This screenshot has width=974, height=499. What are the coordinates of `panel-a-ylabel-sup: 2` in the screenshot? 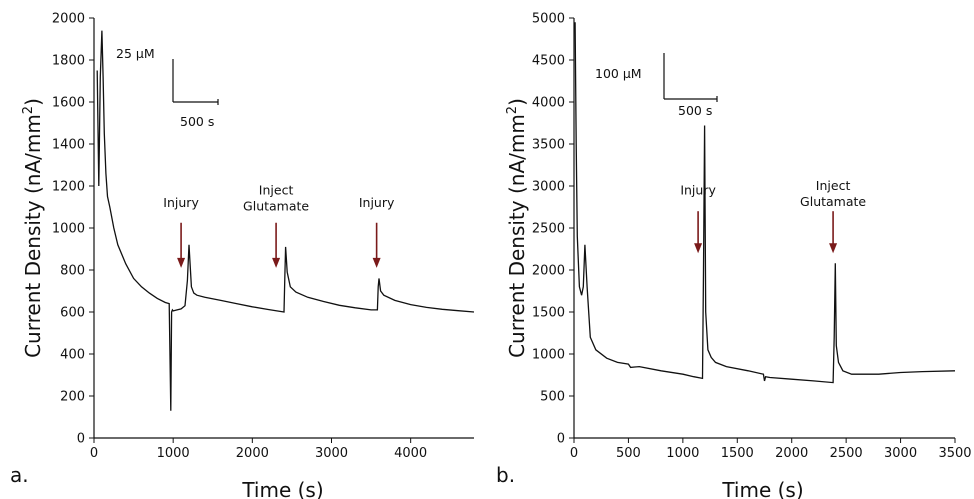 It's located at (28, 110).